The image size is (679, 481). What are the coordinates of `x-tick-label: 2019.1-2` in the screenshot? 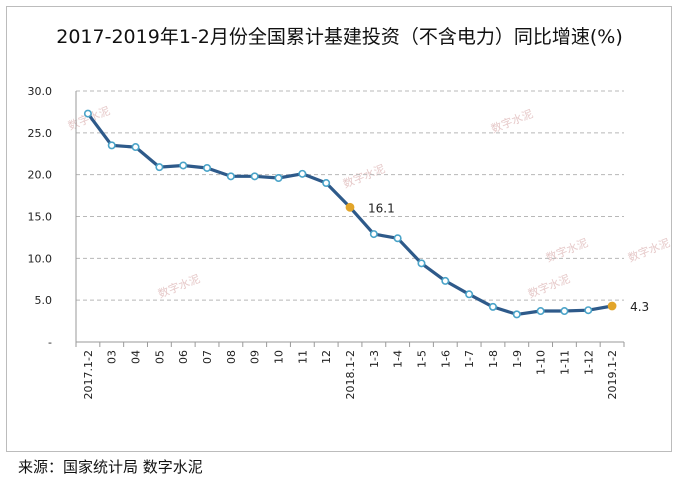 It's located at (612, 374).